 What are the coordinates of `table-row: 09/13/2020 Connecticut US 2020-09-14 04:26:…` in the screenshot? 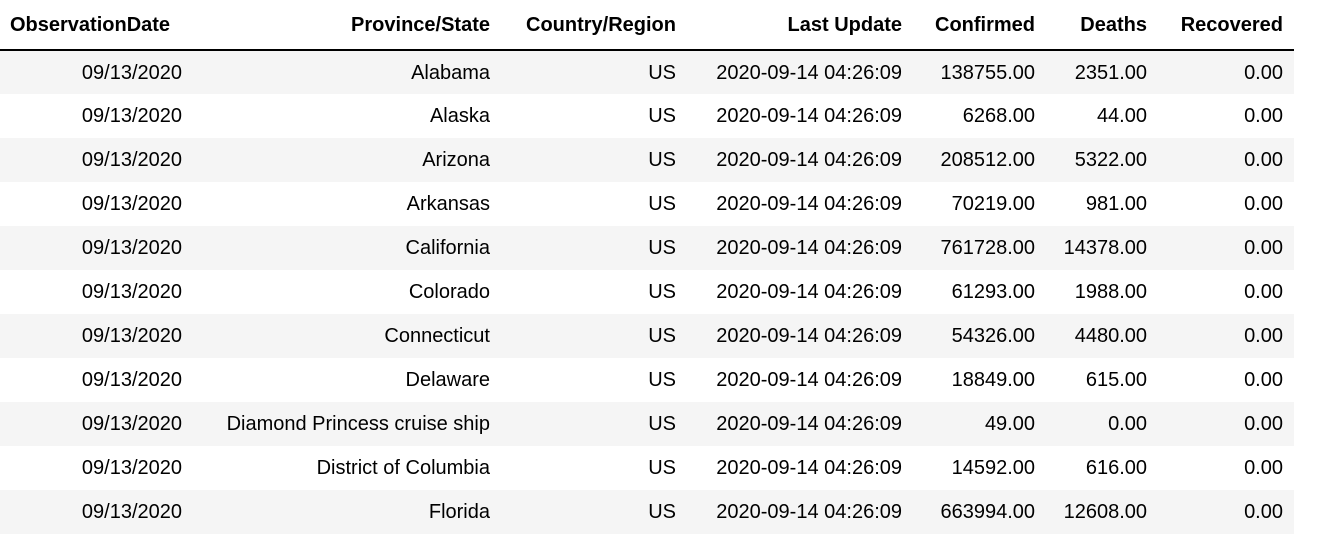 It's located at (647, 336).